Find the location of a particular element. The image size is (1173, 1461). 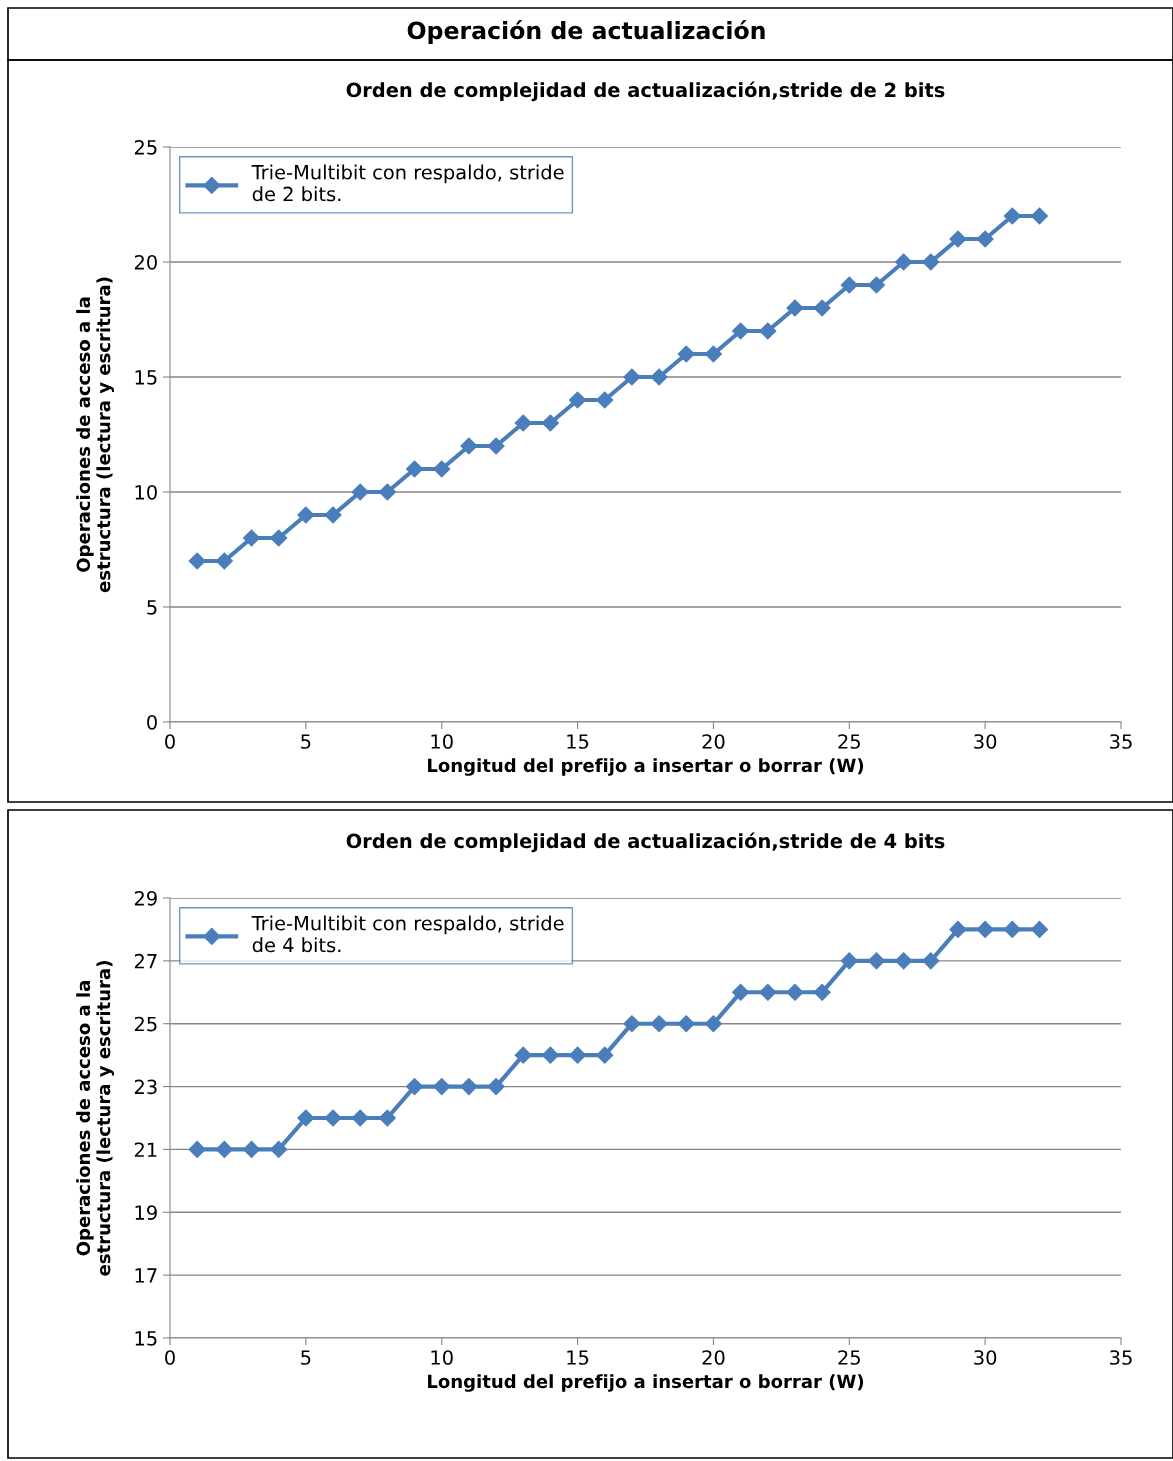

y-tick-label: 19 is located at coordinates (146, 1212).